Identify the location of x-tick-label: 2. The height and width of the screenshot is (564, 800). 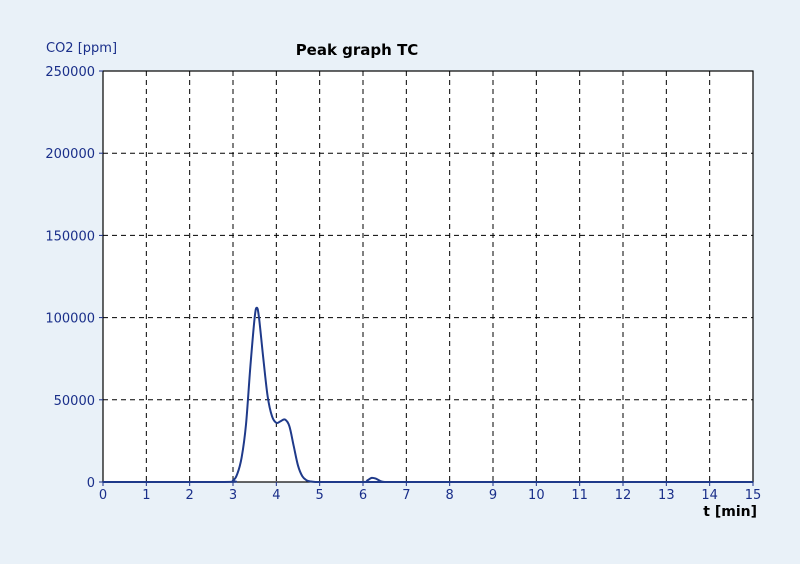
(190, 495).